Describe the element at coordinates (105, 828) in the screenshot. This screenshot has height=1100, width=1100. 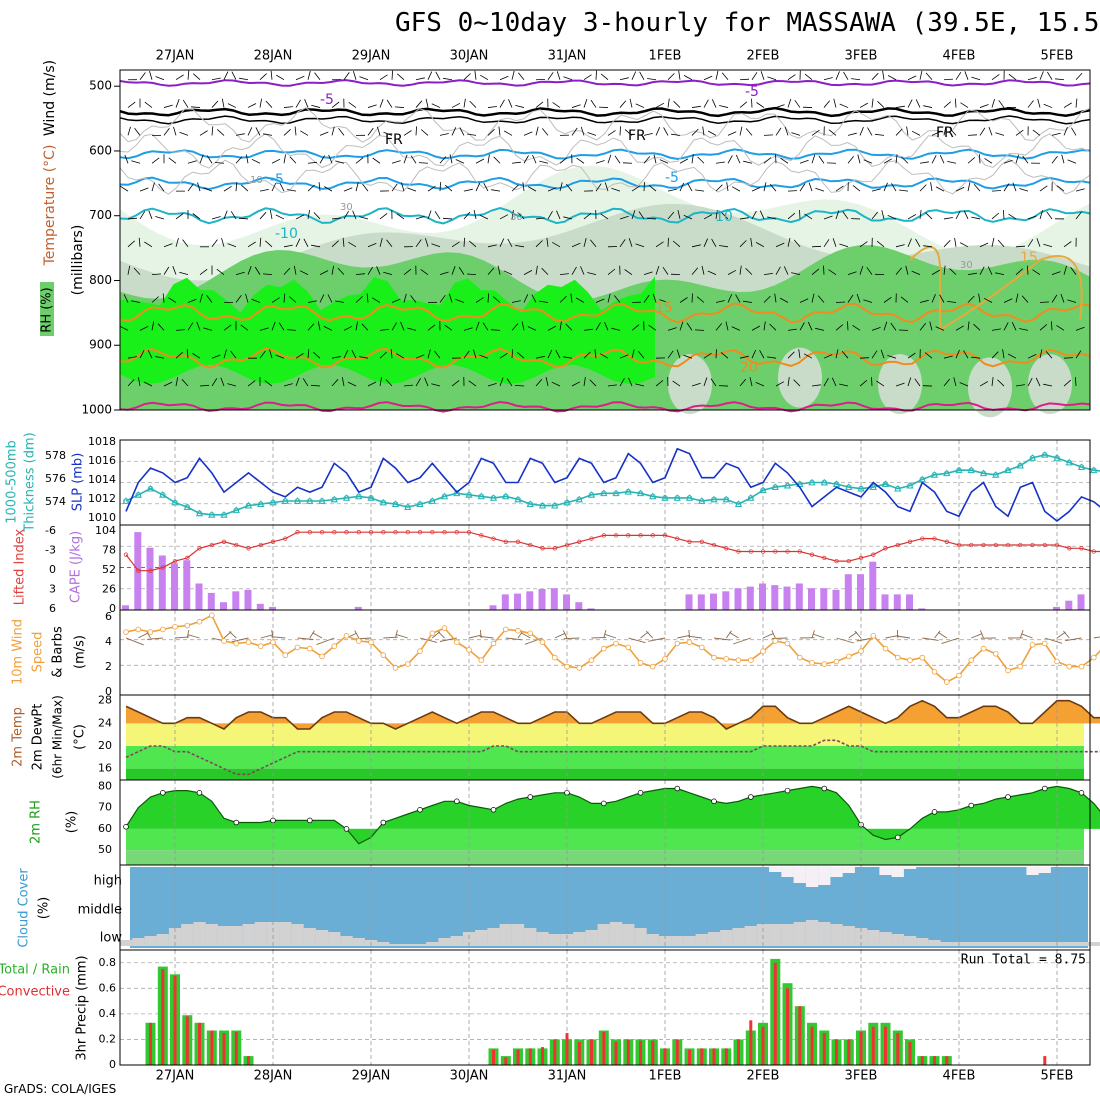
I see `rh-tick-label: 60` at that location.